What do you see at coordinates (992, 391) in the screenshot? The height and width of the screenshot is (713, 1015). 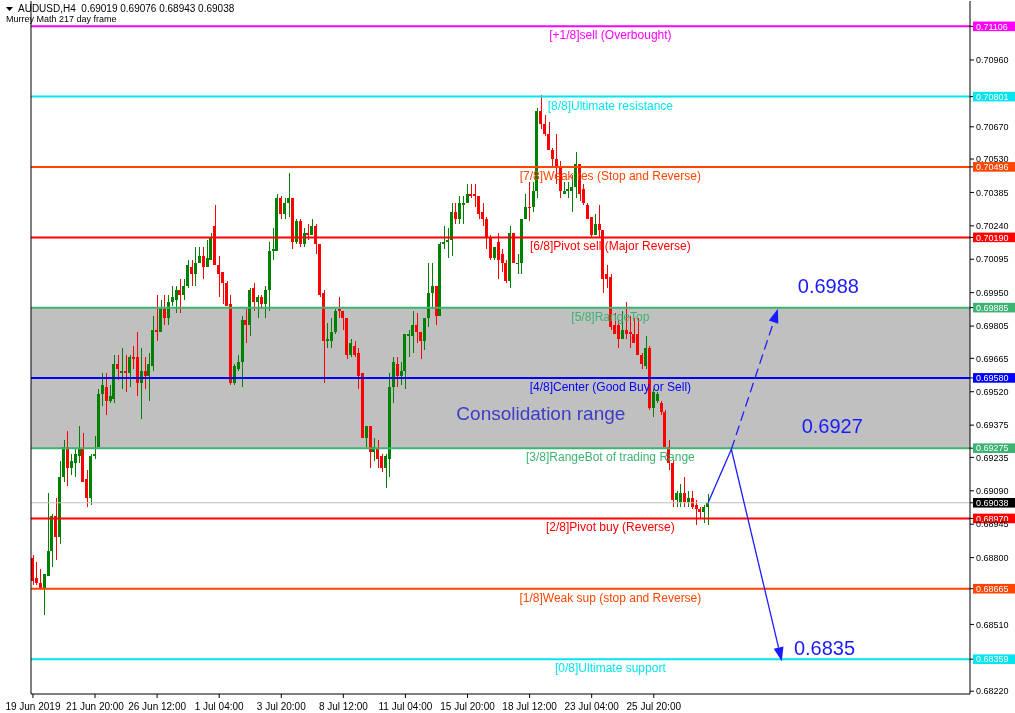 I see `y-tick-label: 0.69520` at bounding box center [992, 391].